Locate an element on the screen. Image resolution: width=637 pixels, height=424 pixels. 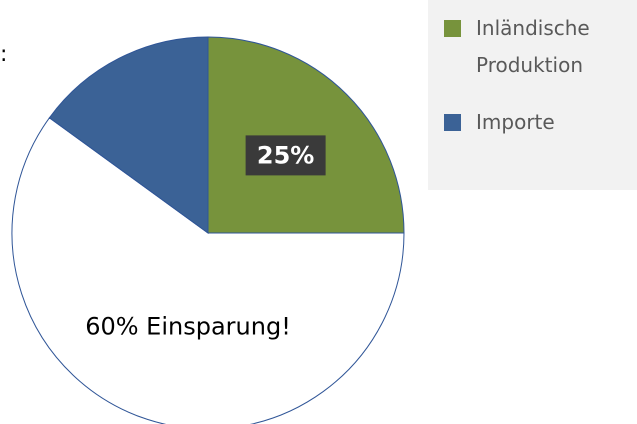
legend-item: Importe is located at coordinates (532, 122).